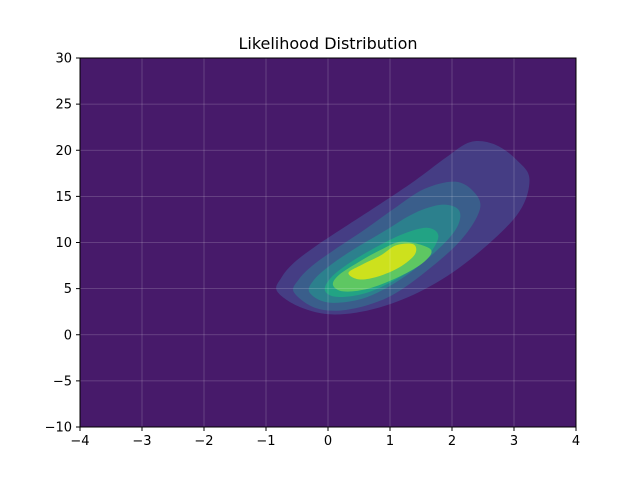 This screenshot has width=640, height=480. What do you see at coordinates (203, 441) in the screenshot?
I see `x-tick-label: −2` at bounding box center [203, 441].